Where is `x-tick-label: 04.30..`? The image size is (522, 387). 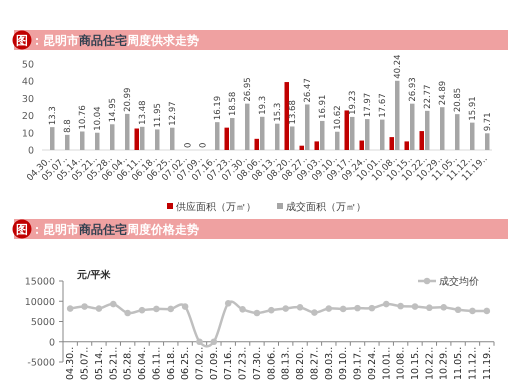
x-tick-label: 04.30.. is located at coordinates (70, 363).